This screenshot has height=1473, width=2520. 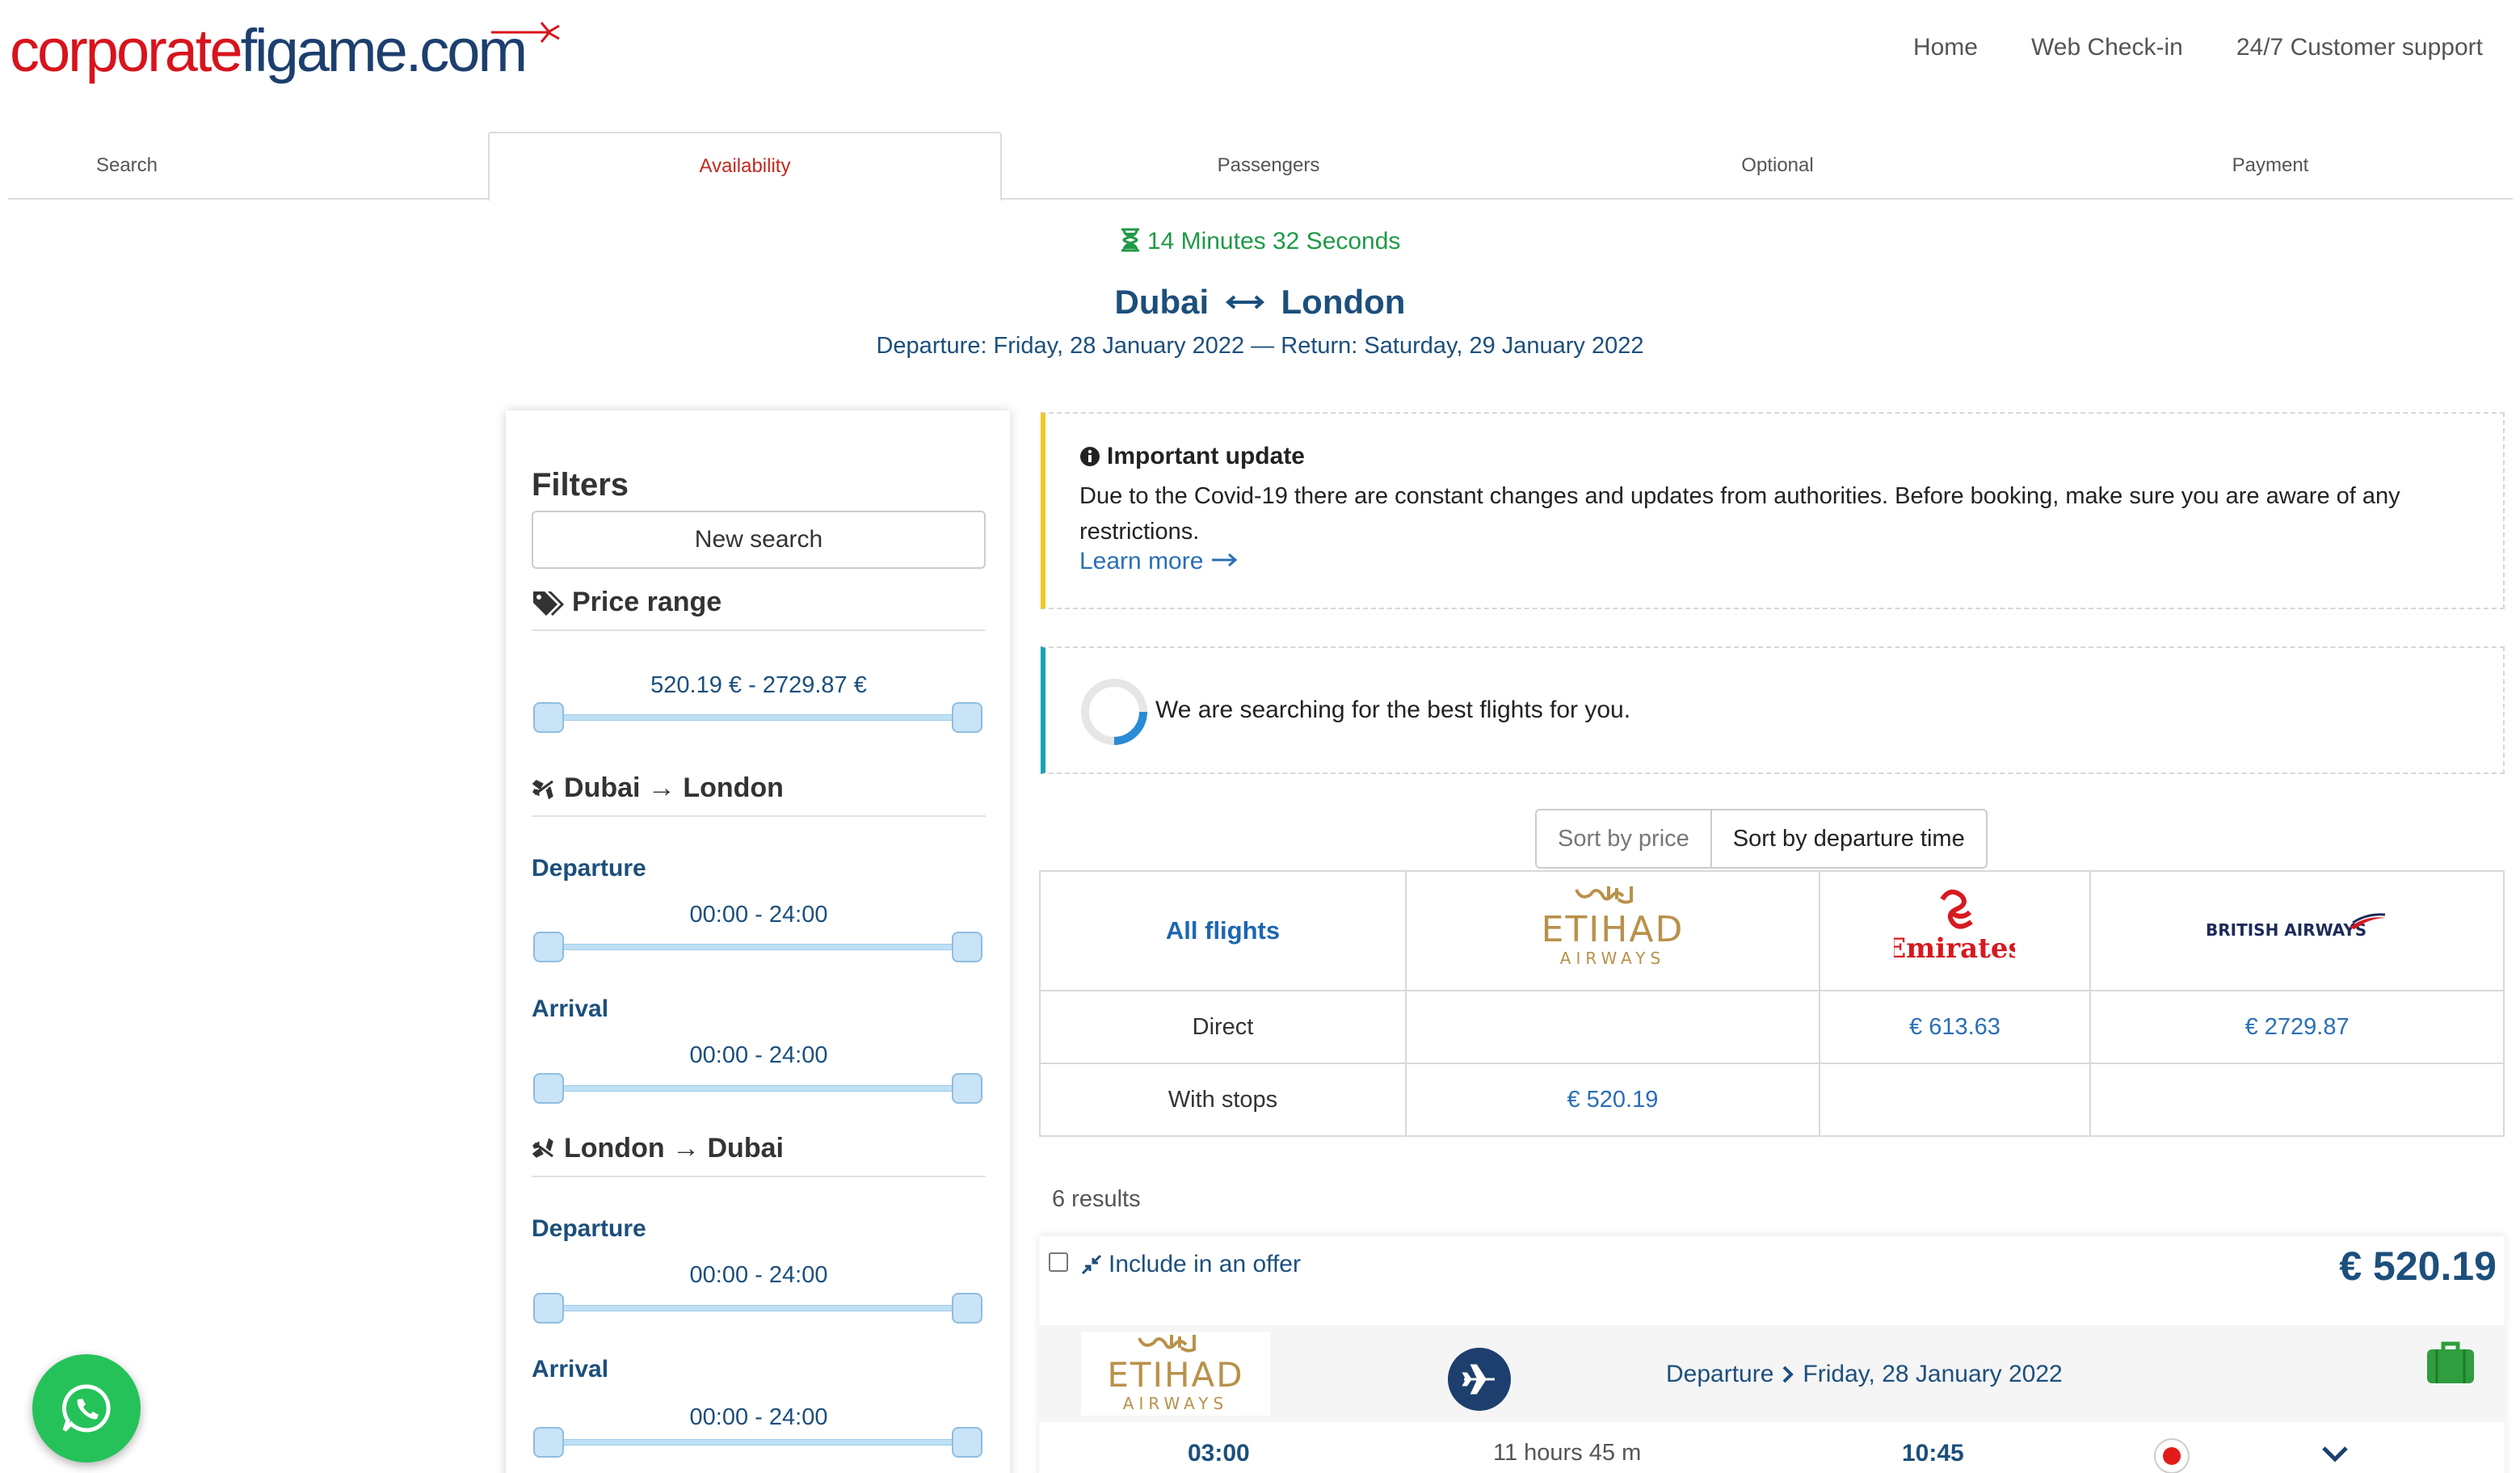 What do you see at coordinates (2297, 1100) in the screenshot?
I see `stops-british-airways-price` at bounding box center [2297, 1100].